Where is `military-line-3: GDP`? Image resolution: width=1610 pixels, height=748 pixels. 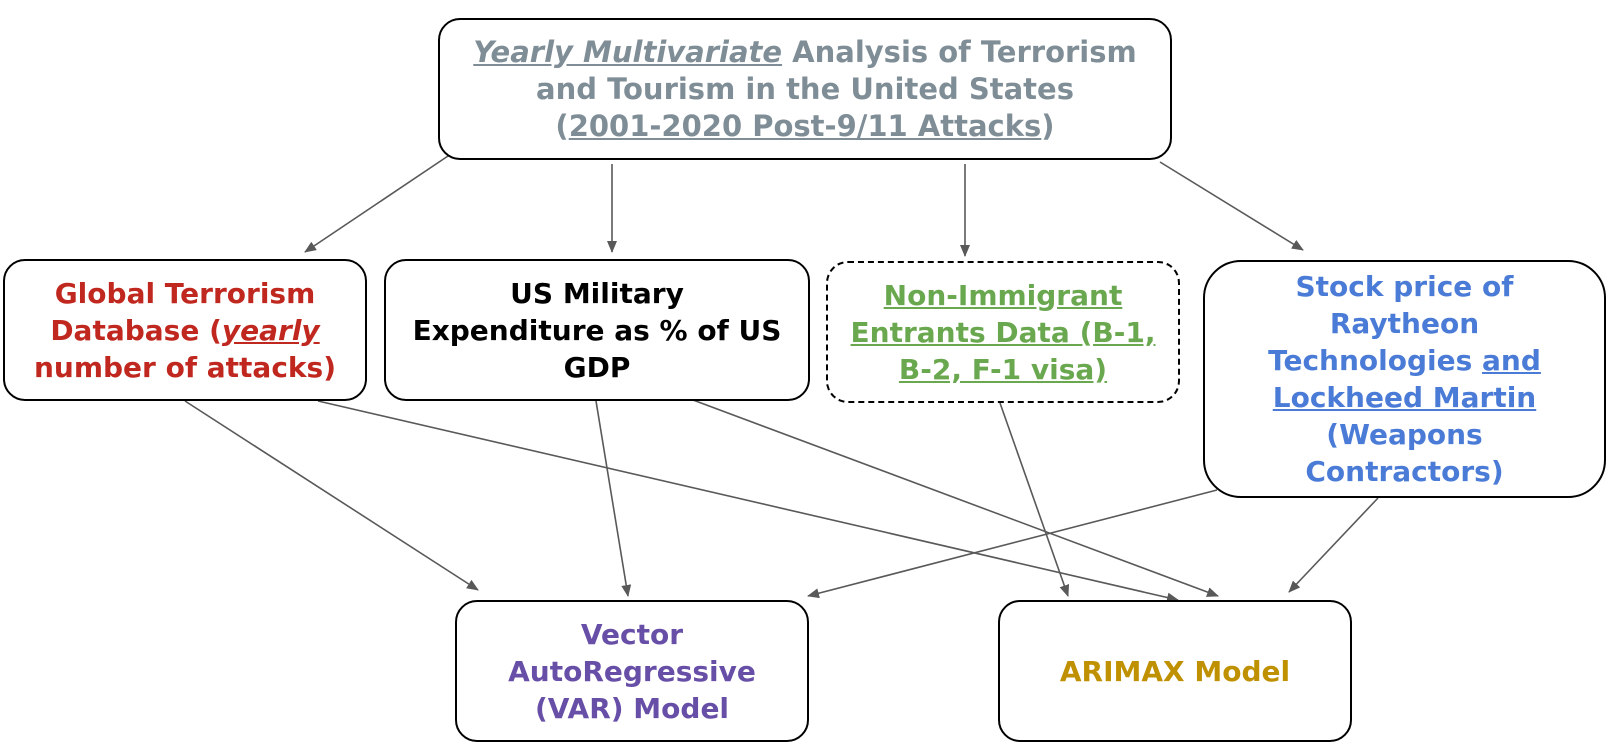
military-line-3: GDP is located at coordinates (597, 367).